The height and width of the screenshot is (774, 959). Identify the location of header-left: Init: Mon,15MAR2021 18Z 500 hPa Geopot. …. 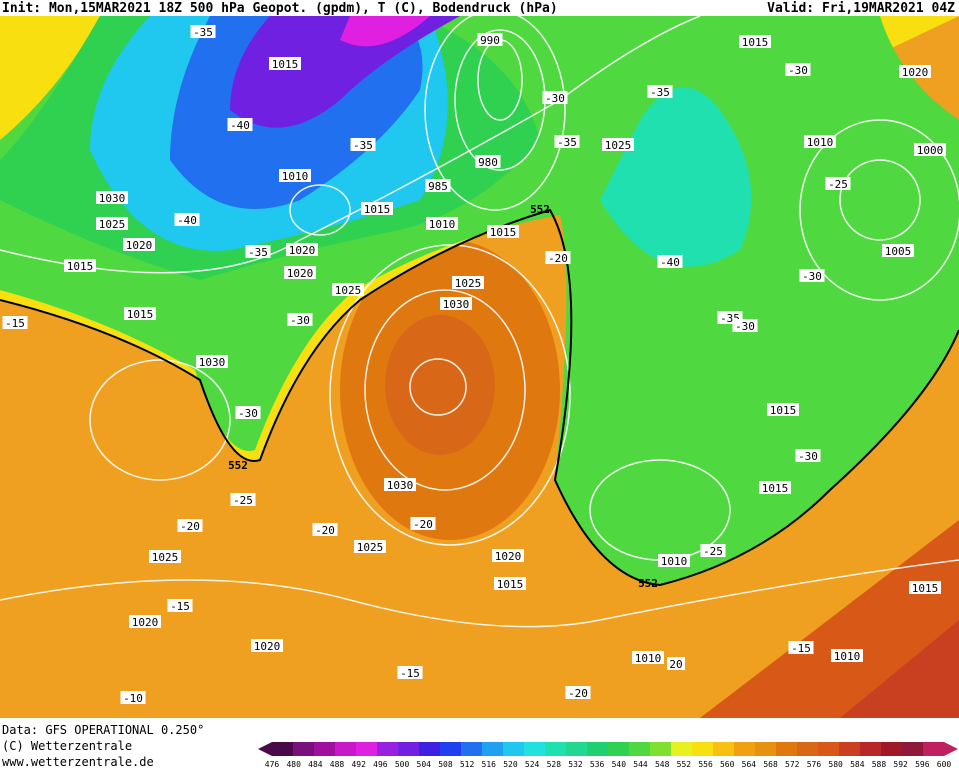
(280, 8).